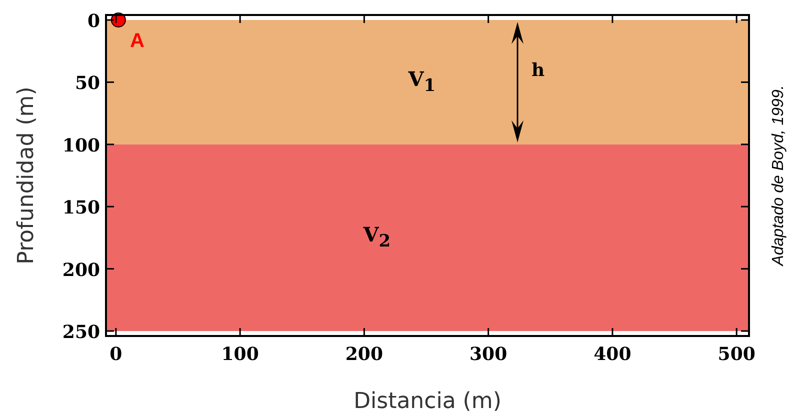  I want to click on y-axis-title: Profundidad (m), so click(26, 175).